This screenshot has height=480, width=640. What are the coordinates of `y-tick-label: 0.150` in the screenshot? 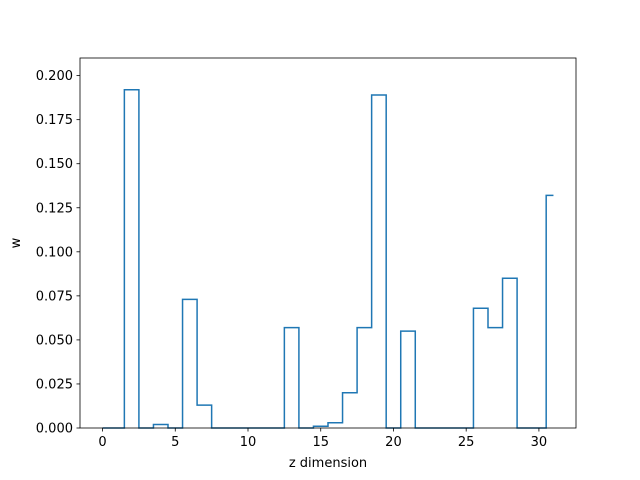 It's located at (54, 164).